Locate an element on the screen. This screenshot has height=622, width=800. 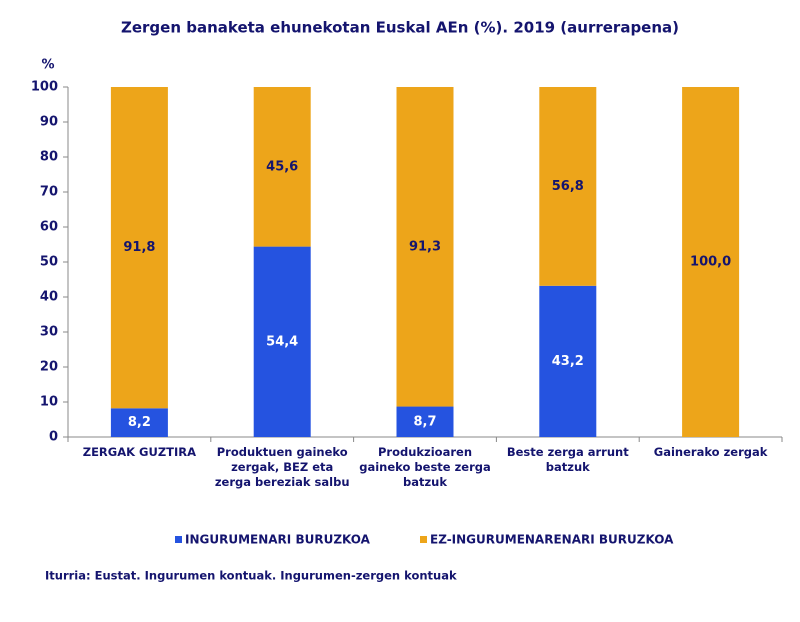
x-tick-label: Produkzioaren gaineko beste zerga batzuk is located at coordinates (425, 467).